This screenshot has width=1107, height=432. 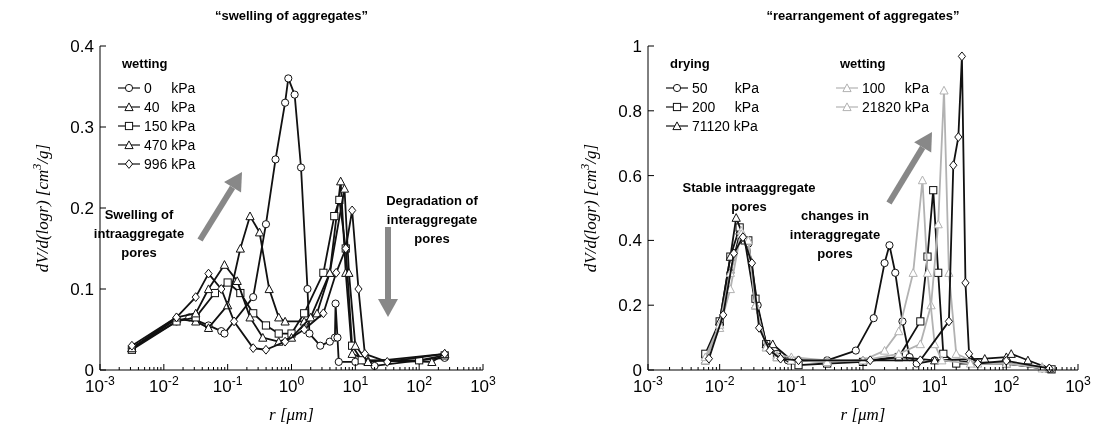 I want to click on legend-label: 996 kPa, so click(x=170, y=164).